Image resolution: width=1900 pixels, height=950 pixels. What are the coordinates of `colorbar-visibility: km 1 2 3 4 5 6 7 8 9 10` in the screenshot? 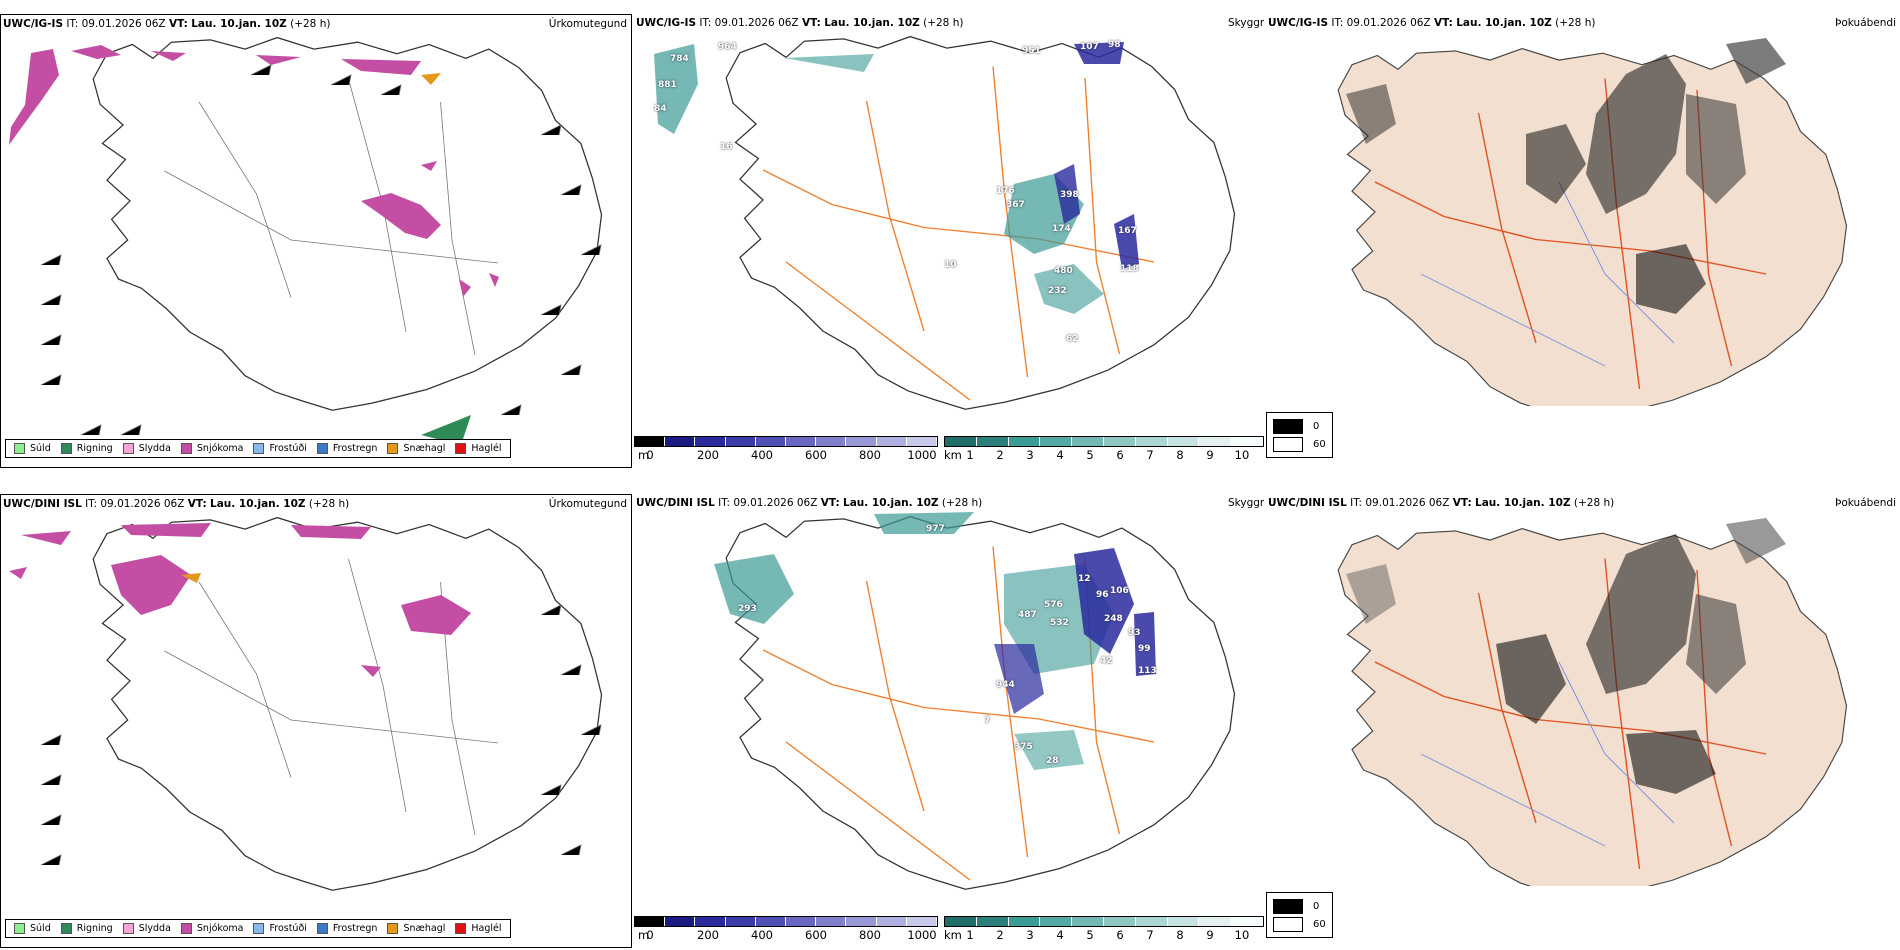 It's located at (1104, 449).